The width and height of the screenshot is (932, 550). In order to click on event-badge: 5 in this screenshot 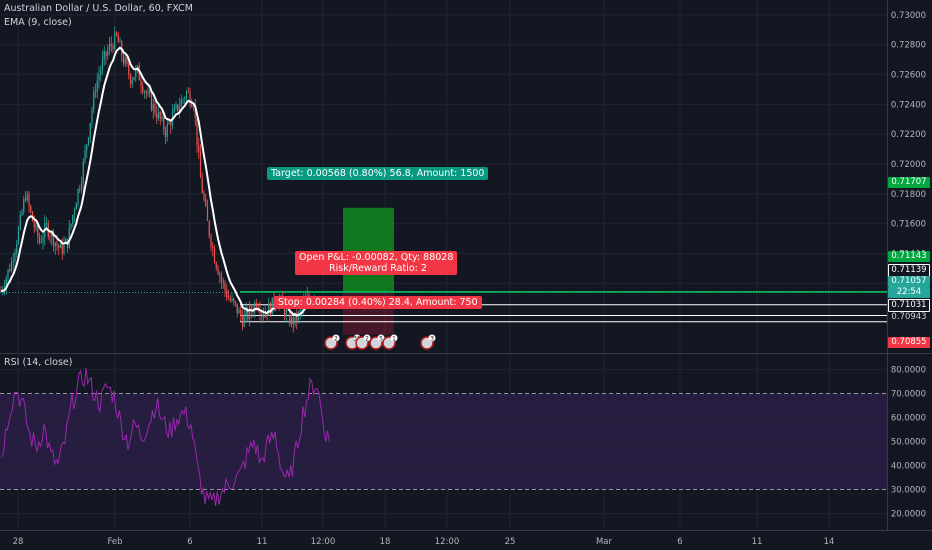, I will do `click(377, 342)`.